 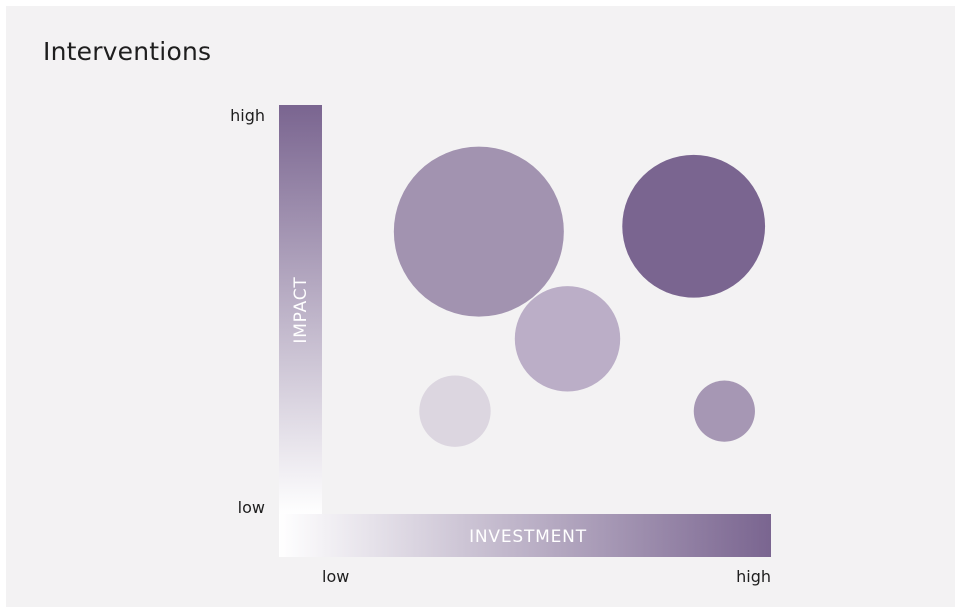 What do you see at coordinates (127, 51) in the screenshot?
I see `chart-title: Interventions` at bounding box center [127, 51].